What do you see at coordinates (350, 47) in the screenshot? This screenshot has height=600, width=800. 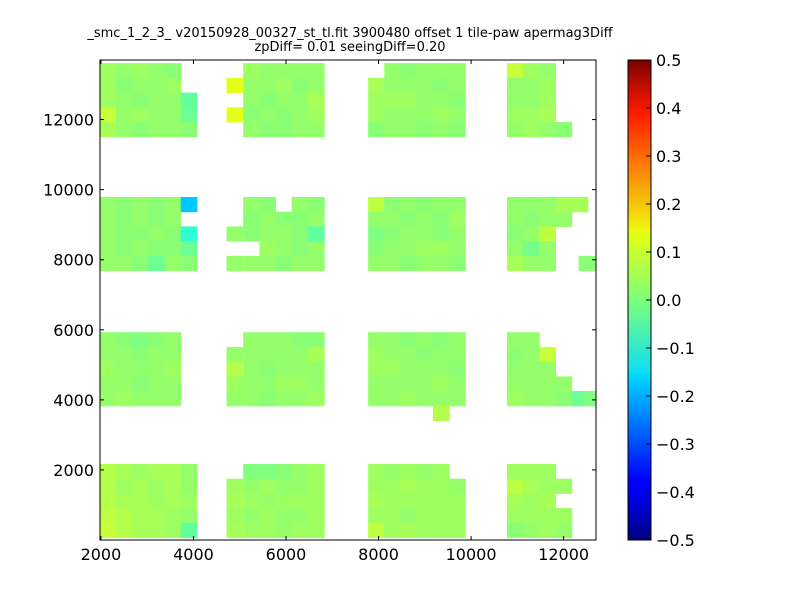 I see `chart-subtitle: zpDiff= 0.01 seeingDiff=0.20` at bounding box center [350, 47].